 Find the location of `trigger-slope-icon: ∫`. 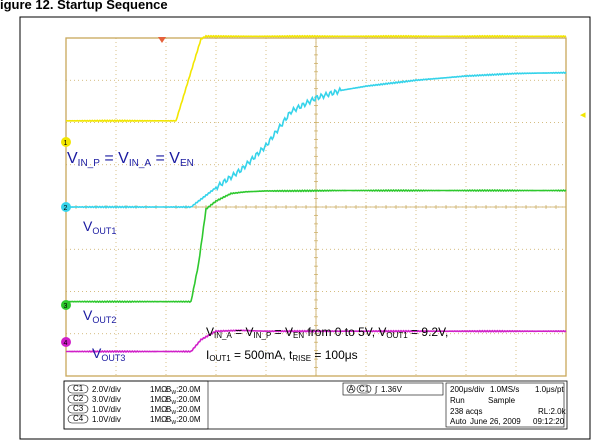

trigger-slope-icon: ∫ is located at coordinates (376, 389).